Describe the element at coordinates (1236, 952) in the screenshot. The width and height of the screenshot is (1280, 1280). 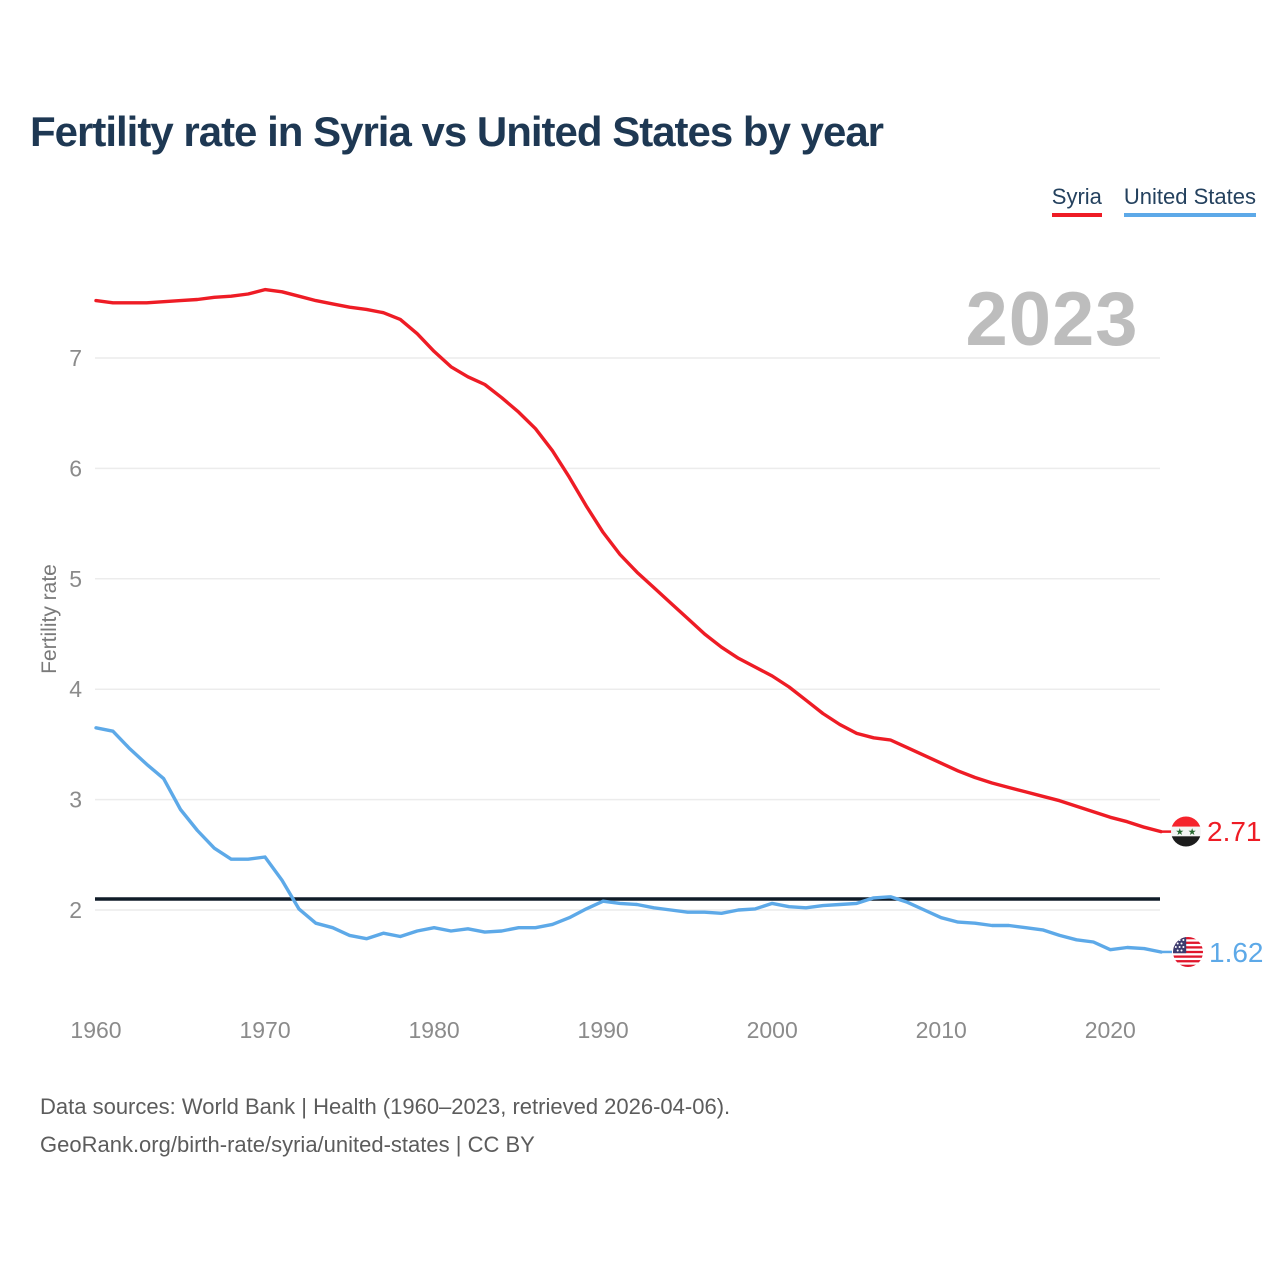
I see `us-end-value: 1.62` at that location.